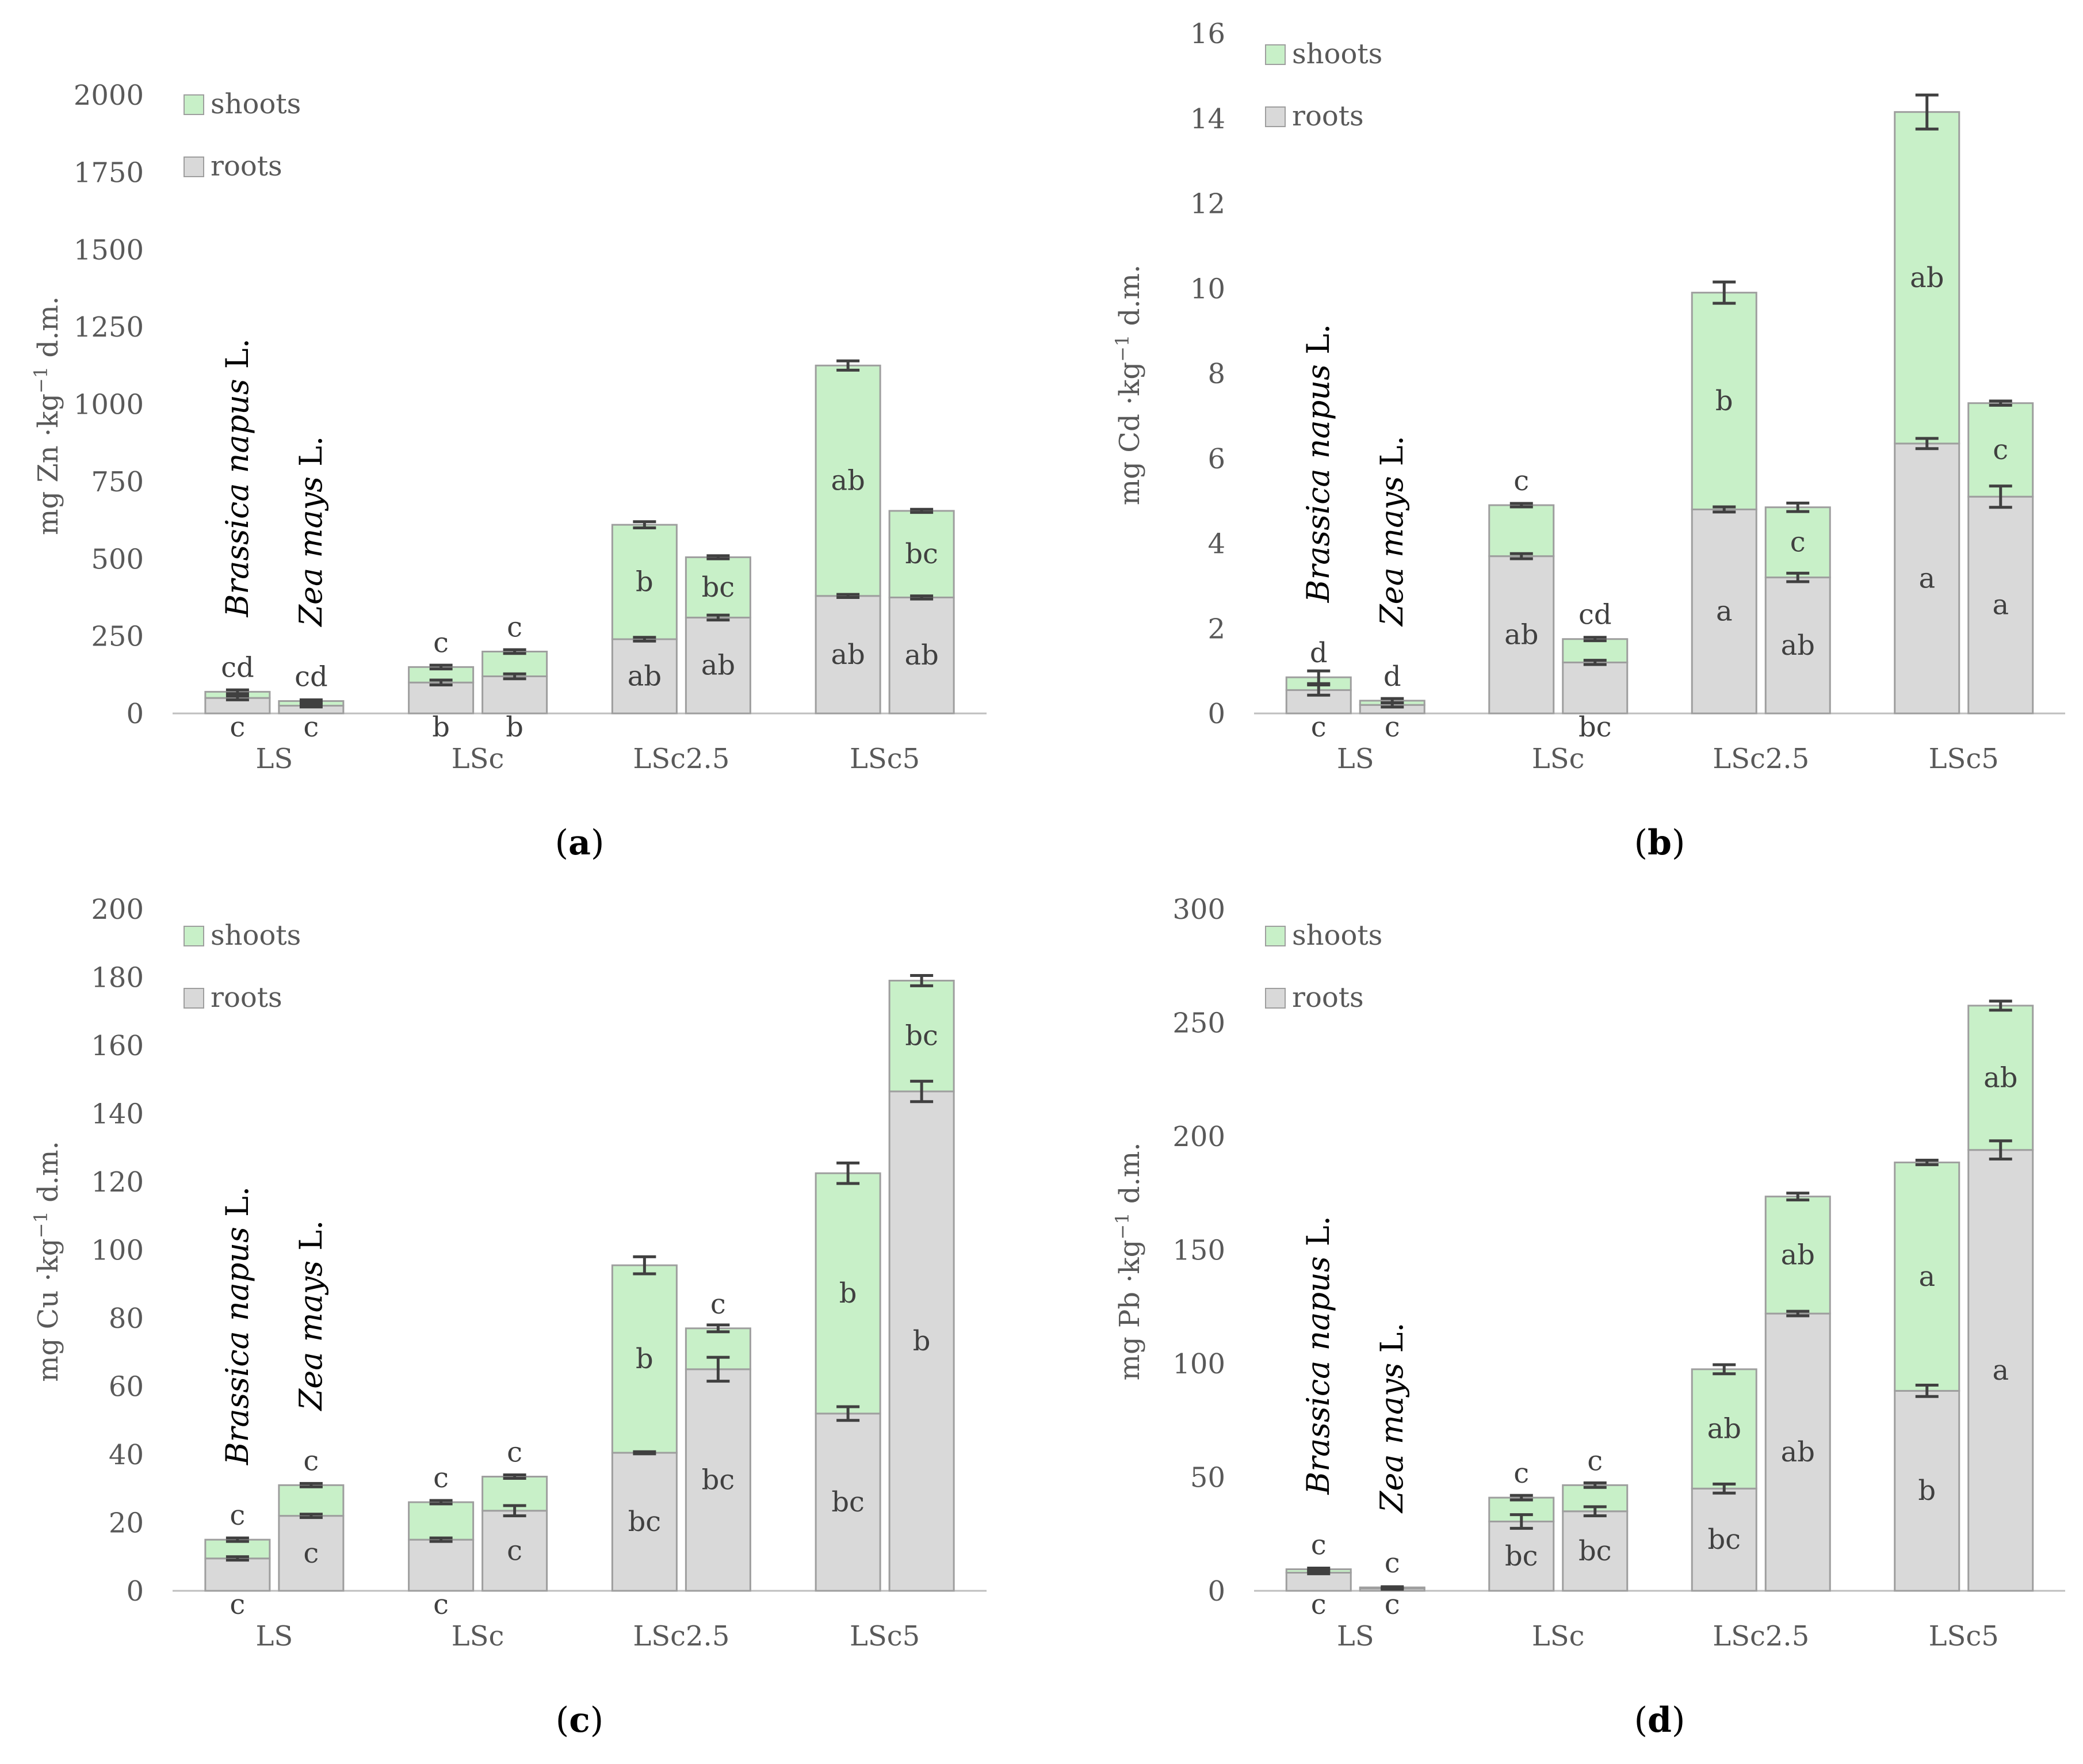 The image size is (2083, 1764). I want to click on panel-label: (b), so click(1659, 843).